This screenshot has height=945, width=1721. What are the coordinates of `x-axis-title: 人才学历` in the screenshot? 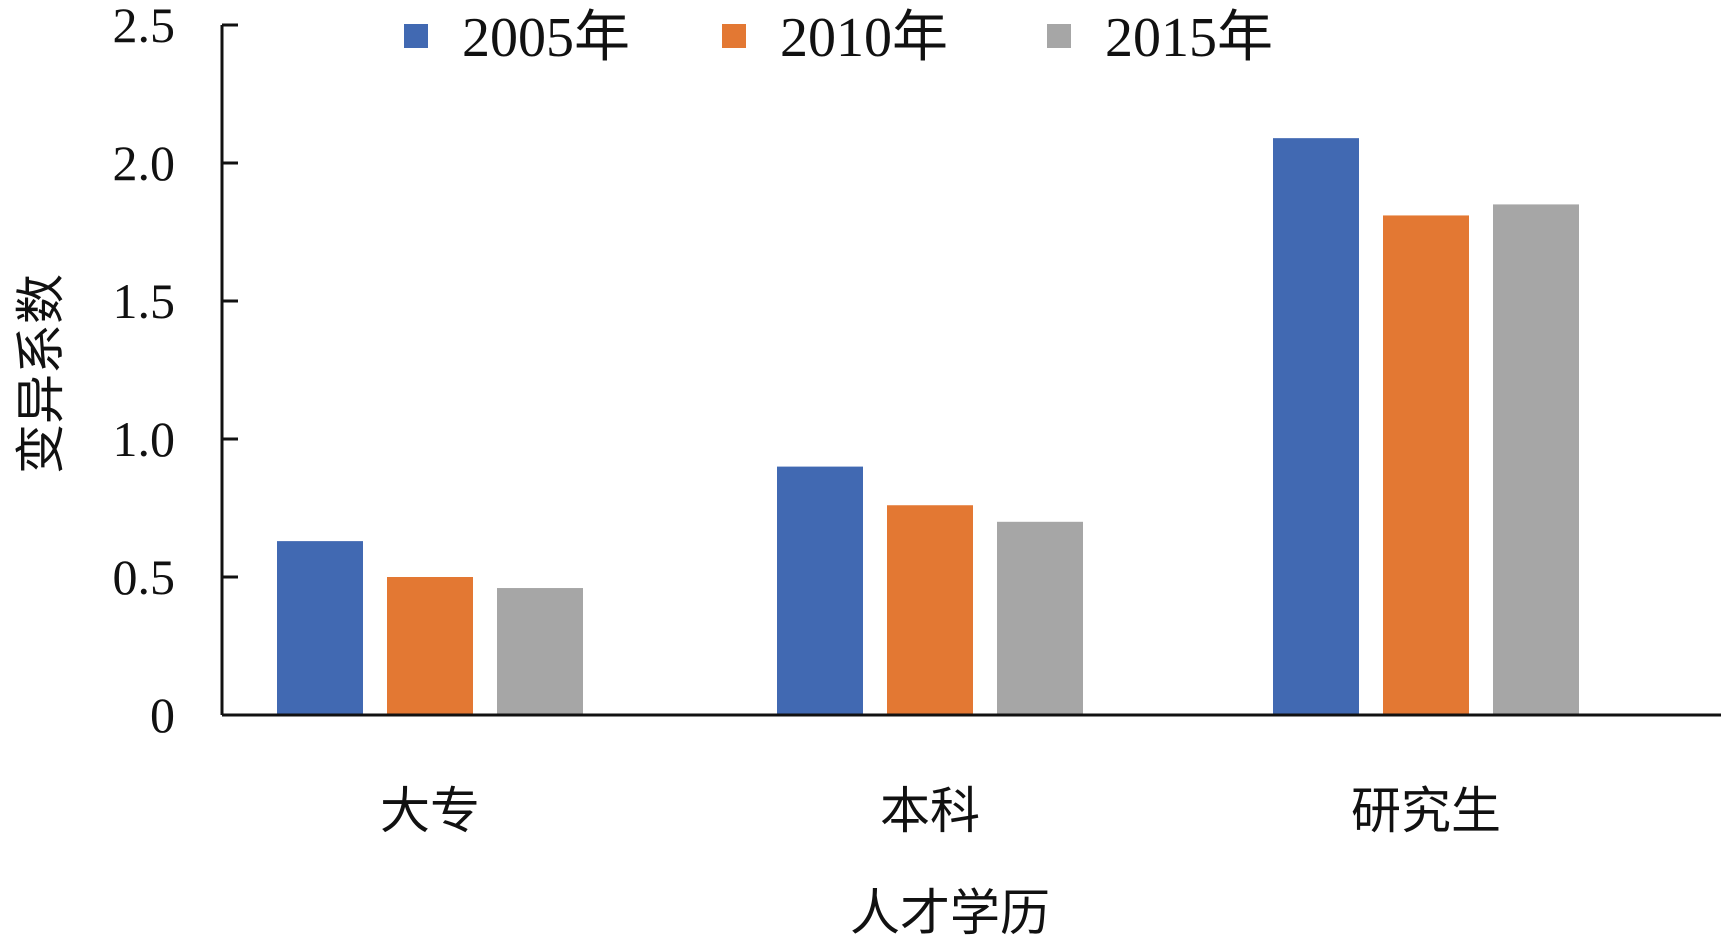 It's located at (950, 913).